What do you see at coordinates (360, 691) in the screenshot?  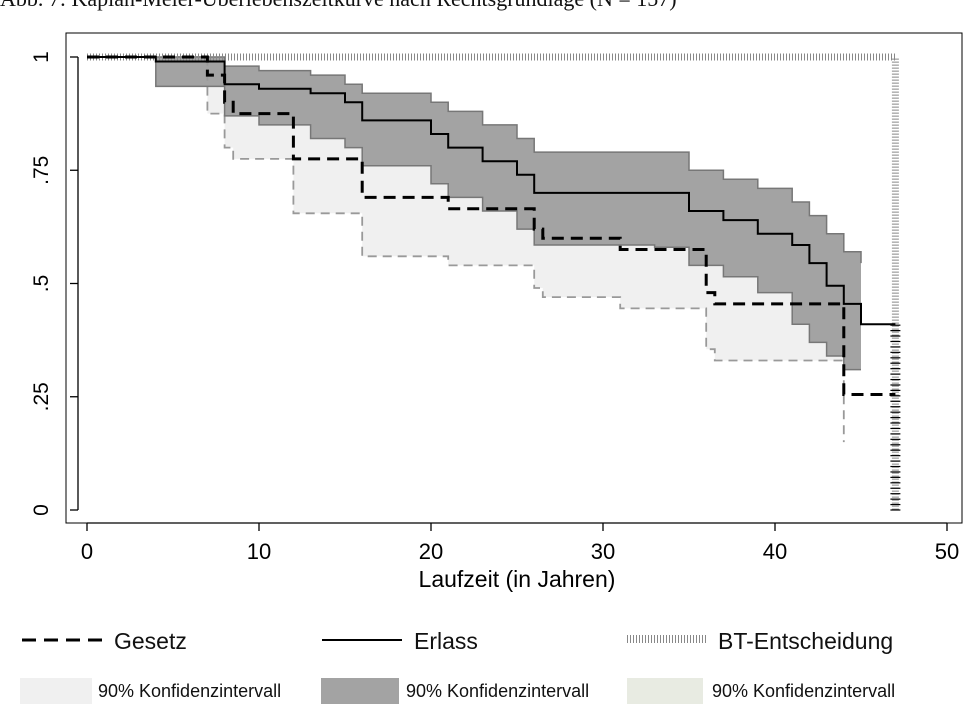 I see `legend-swatch-ci-erlass` at bounding box center [360, 691].